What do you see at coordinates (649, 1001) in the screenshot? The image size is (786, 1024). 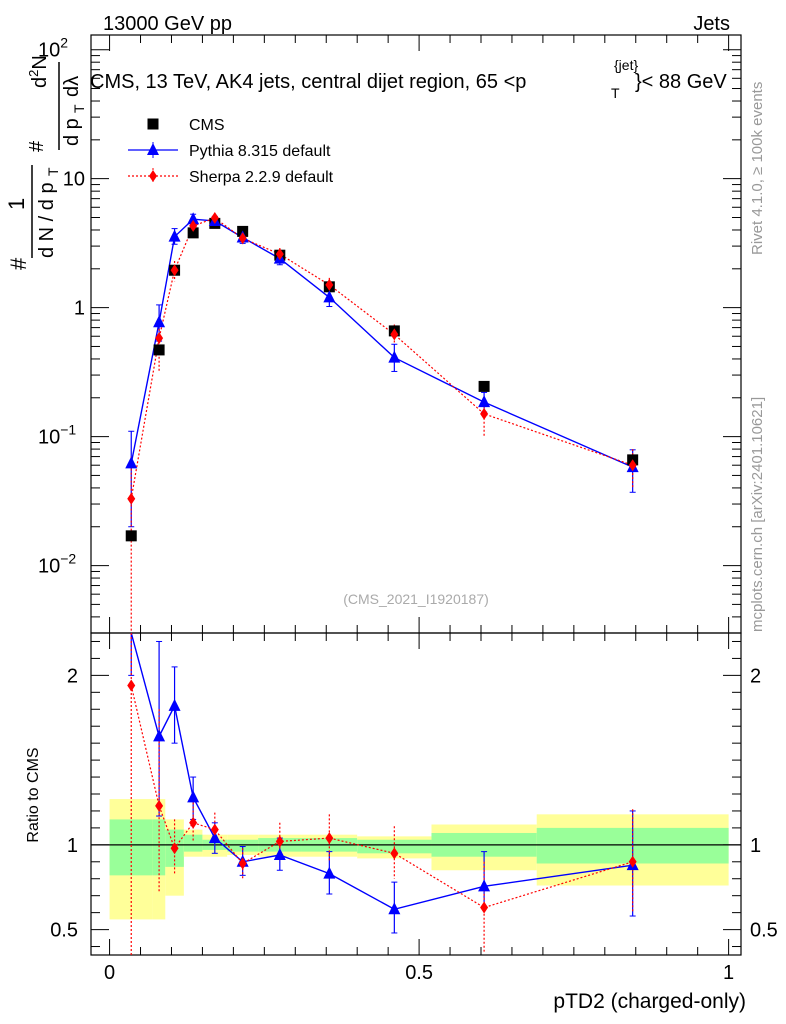 I see `x-axis-label: pTD2 (charged-only)` at bounding box center [649, 1001].